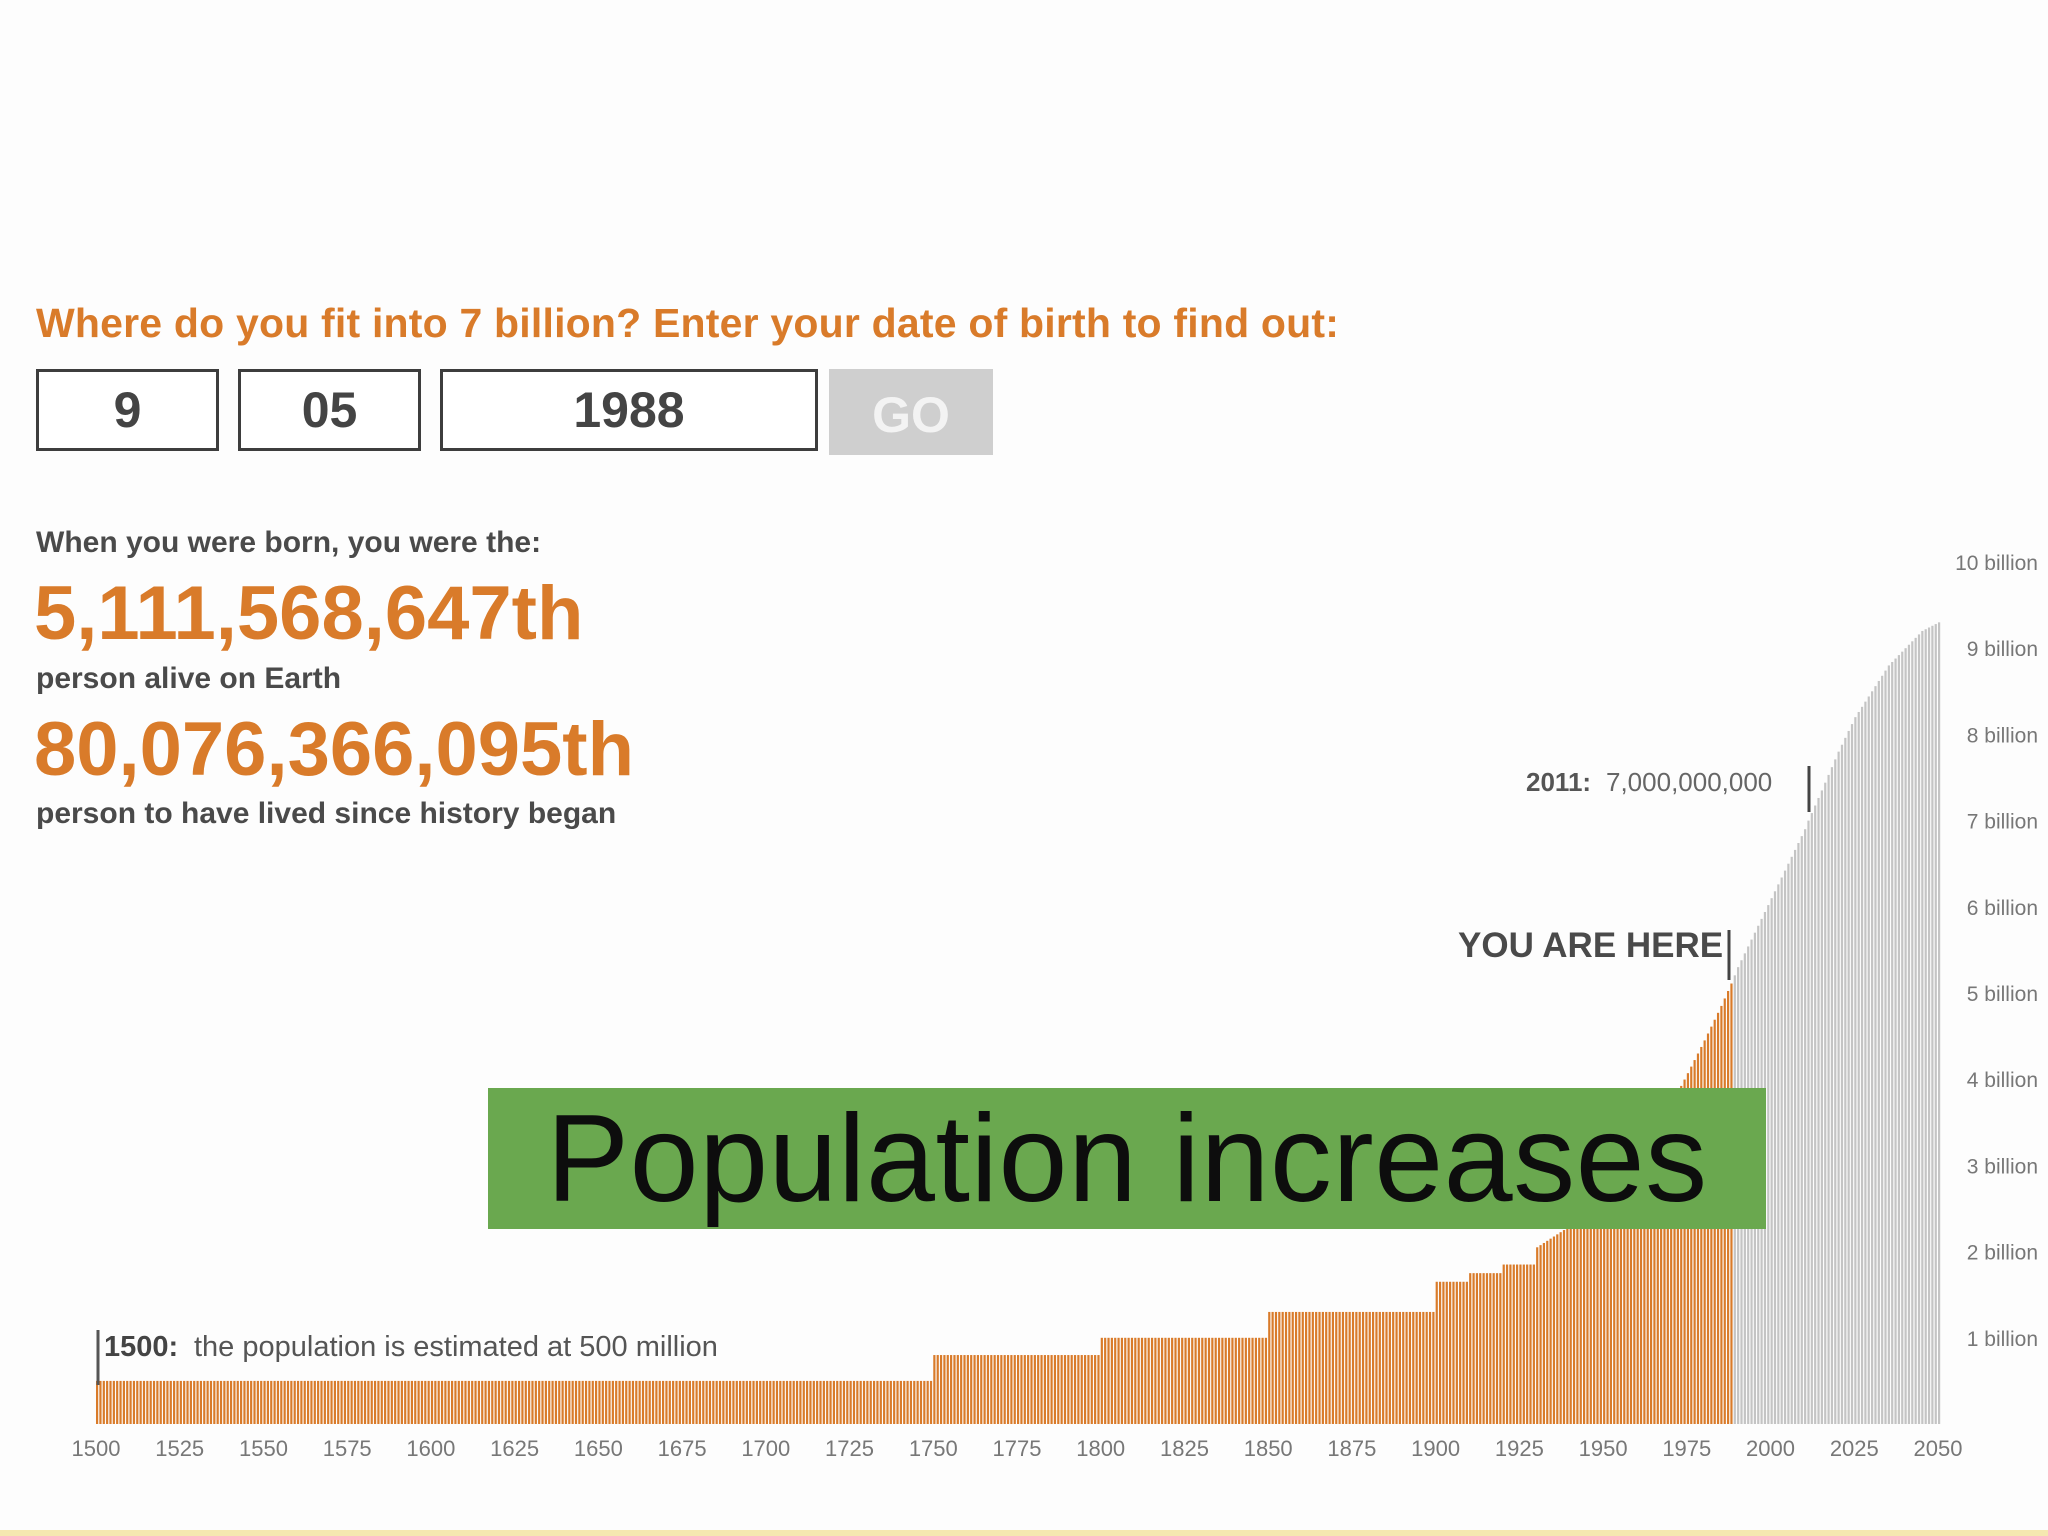 The width and height of the screenshot is (2048, 1536). What do you see at coordinates (179, 1448) in the screenshot?
I see `x-tick-label: 1525` at bounding box center [179, 1448].